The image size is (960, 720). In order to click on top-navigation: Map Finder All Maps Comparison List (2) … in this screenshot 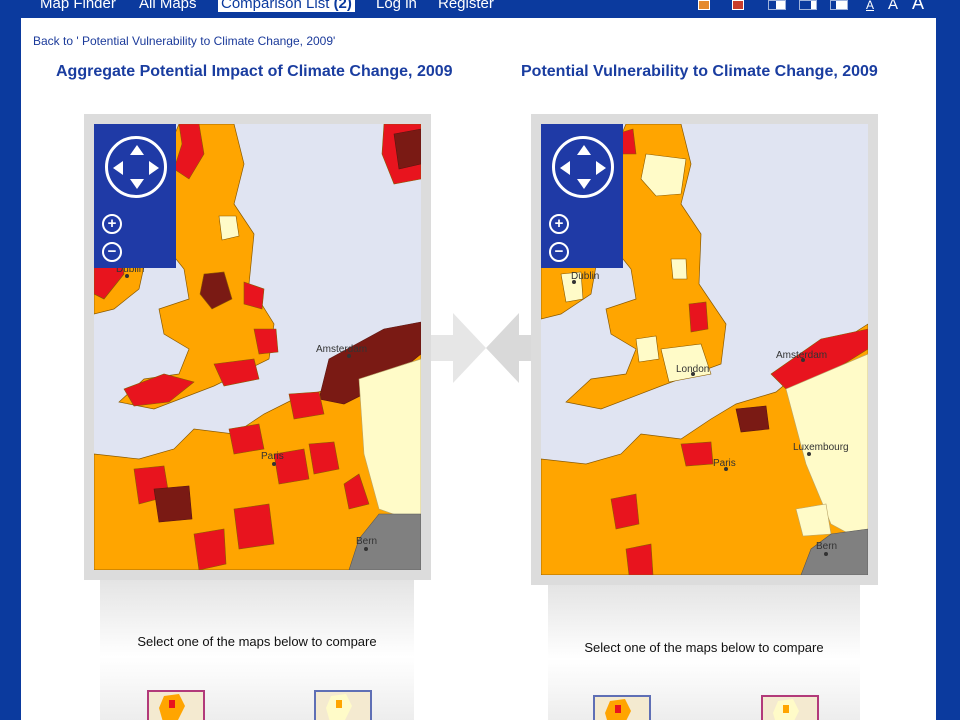, I will do `click(480, 9)`.